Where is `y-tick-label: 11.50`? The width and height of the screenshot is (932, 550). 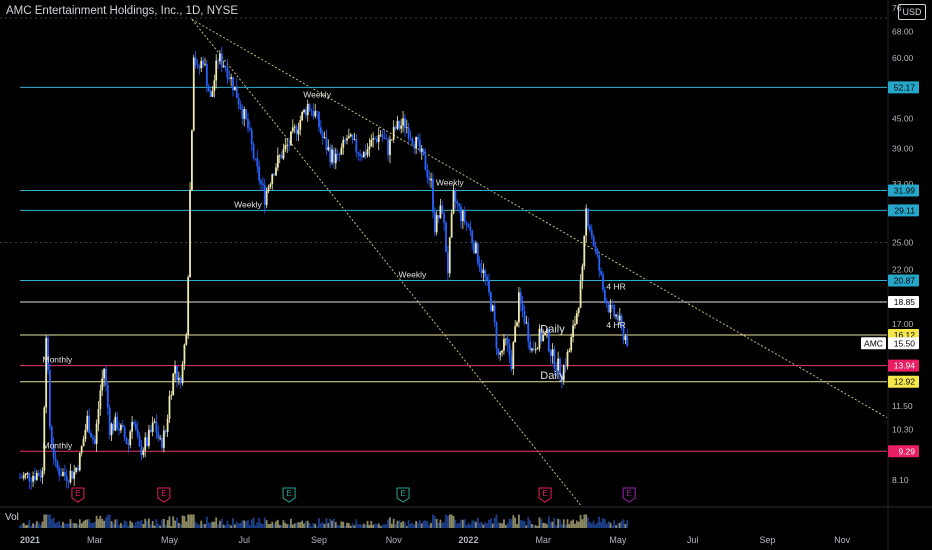 y-tick-label: 11.50 is located at coordinates (902, 406).